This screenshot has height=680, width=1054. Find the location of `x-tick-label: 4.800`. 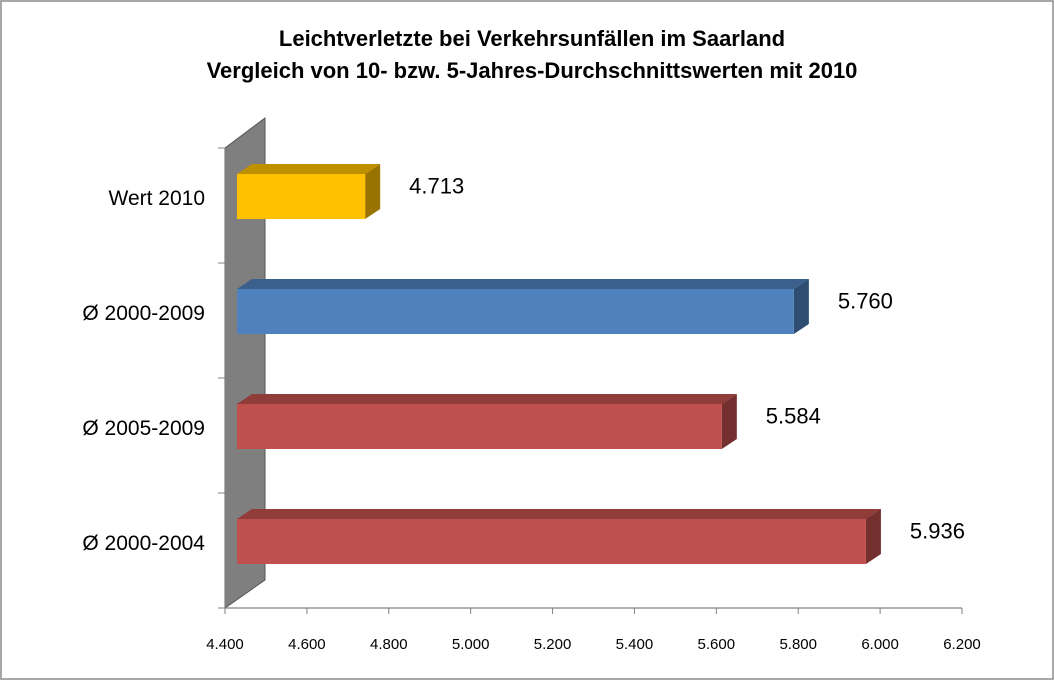

x-tick-label: 4.800 is located at coordinates (389, 644).